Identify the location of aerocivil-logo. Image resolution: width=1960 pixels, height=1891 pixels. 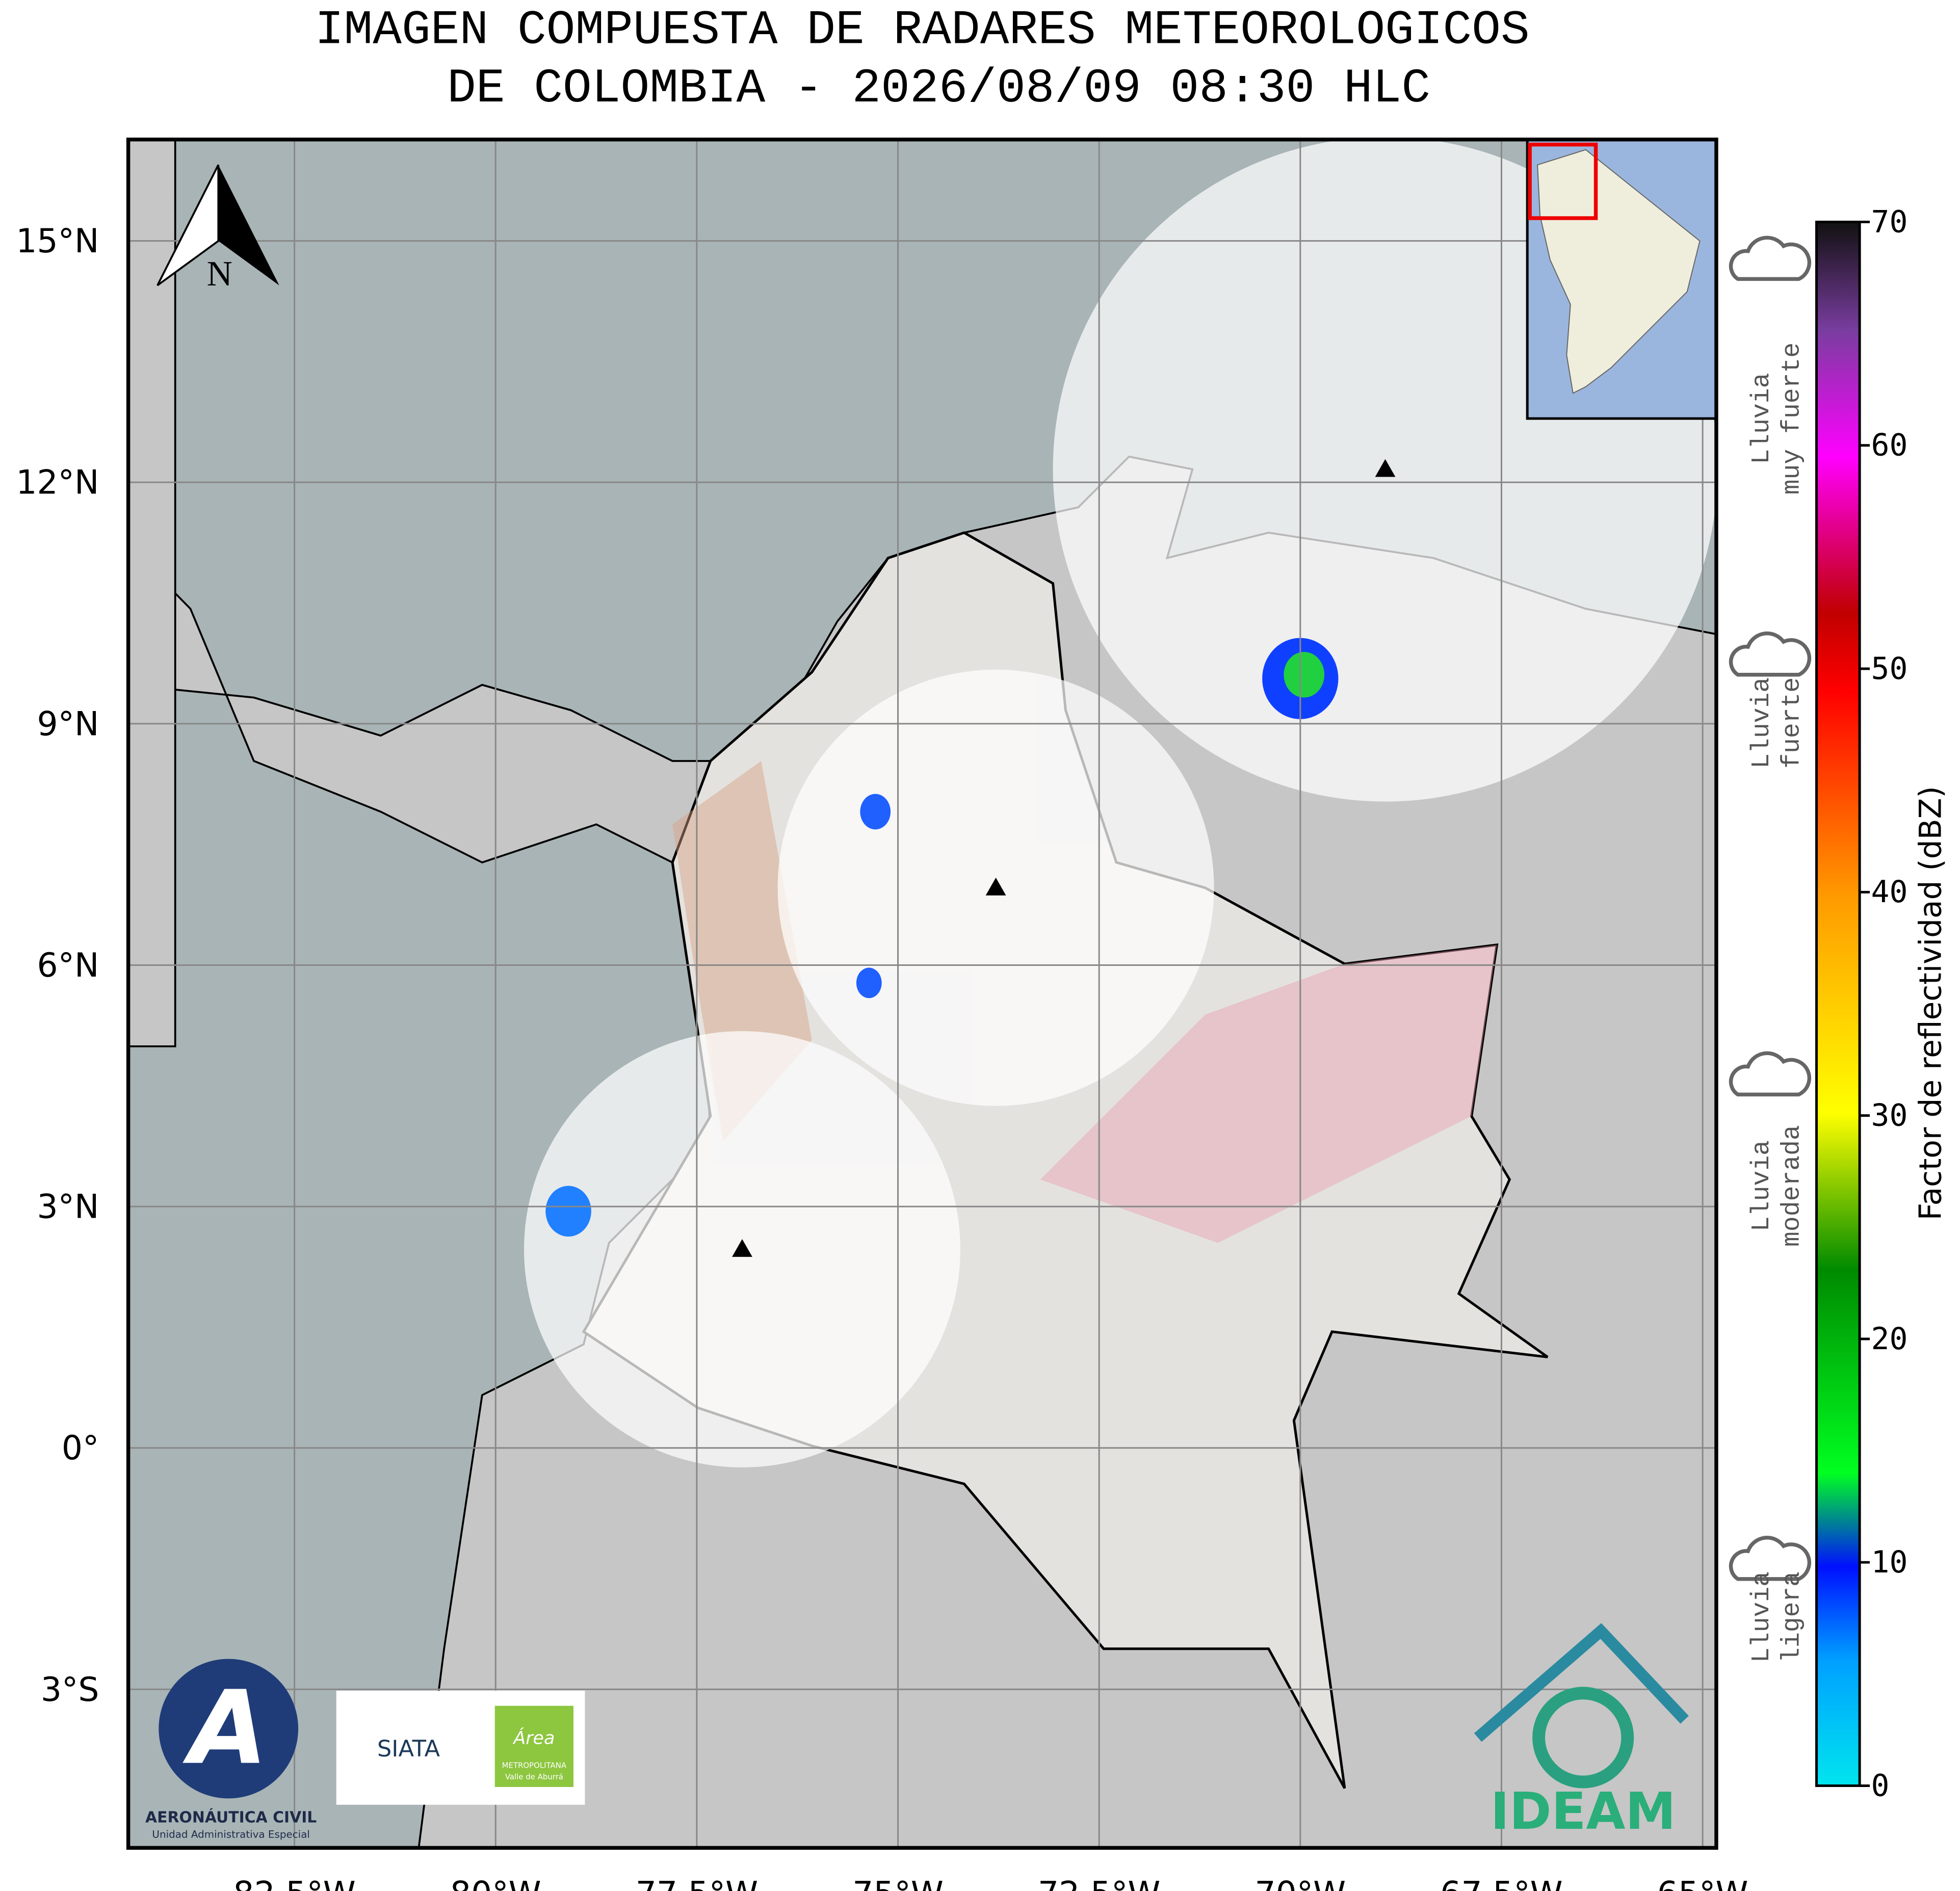
(229, 1729).